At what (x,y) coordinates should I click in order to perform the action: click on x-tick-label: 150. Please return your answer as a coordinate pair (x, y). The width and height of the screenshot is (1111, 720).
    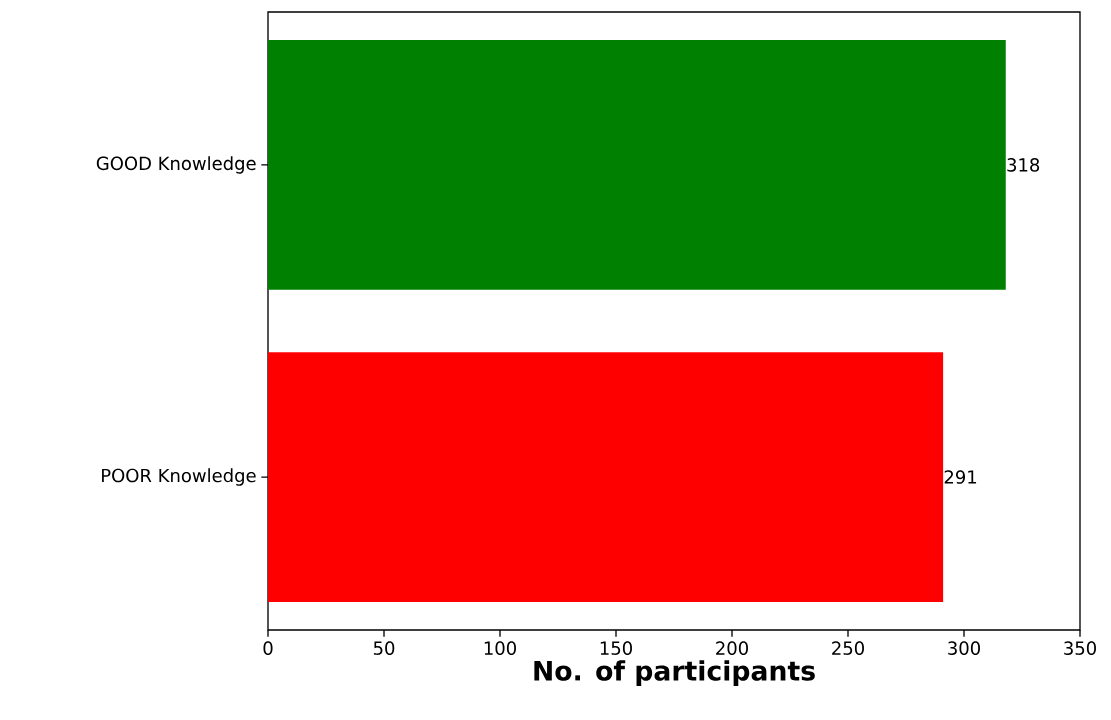
    Looking at the image, I should click on (616, 648).